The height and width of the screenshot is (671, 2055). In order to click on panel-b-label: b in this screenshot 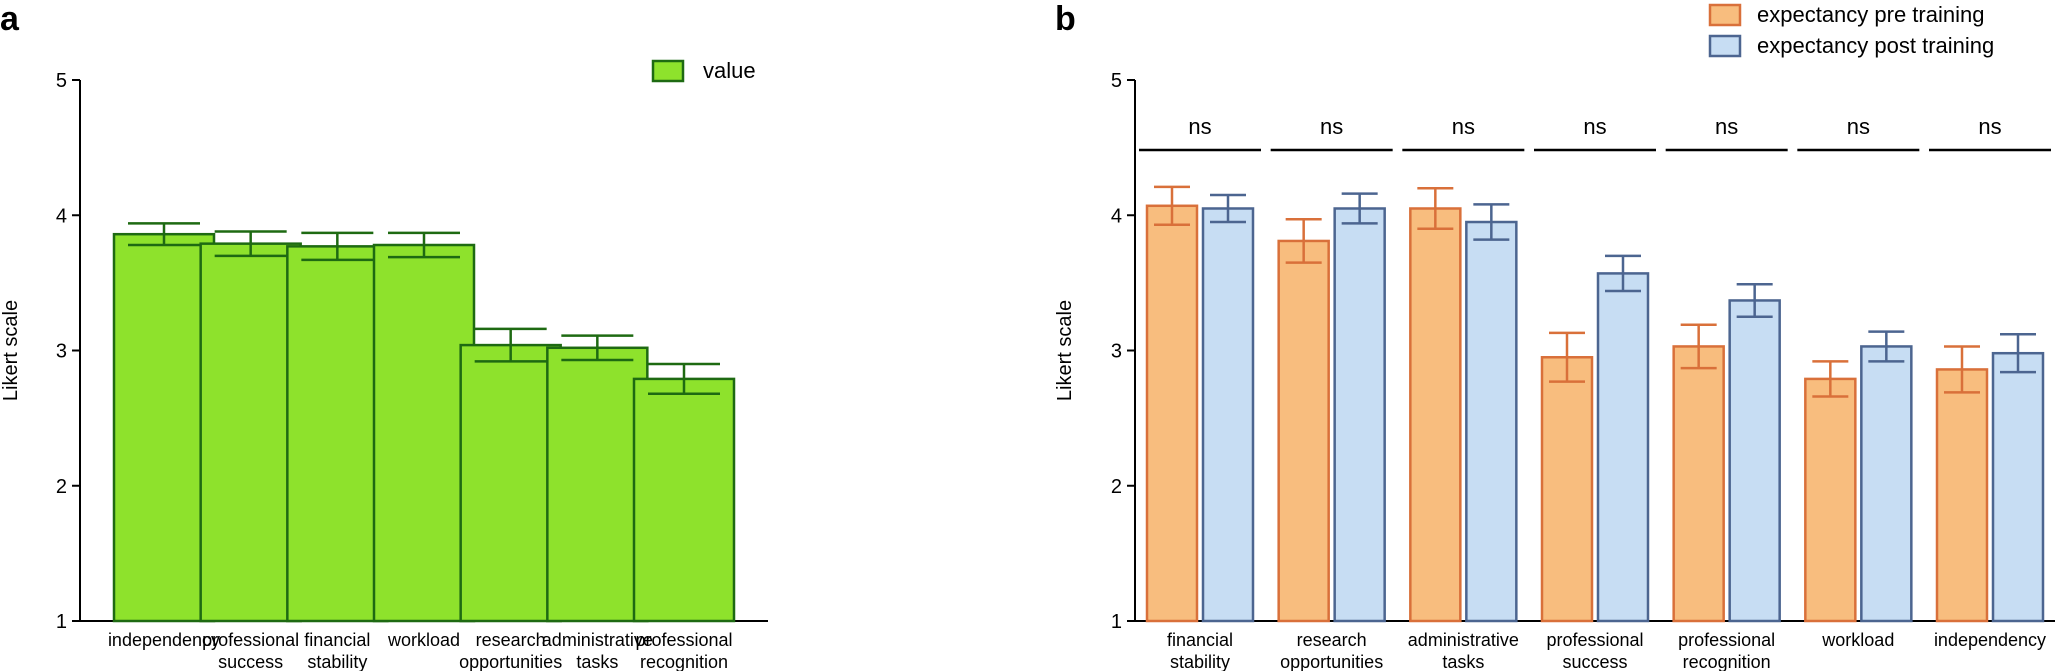, I will do `click(1065, 19)`.